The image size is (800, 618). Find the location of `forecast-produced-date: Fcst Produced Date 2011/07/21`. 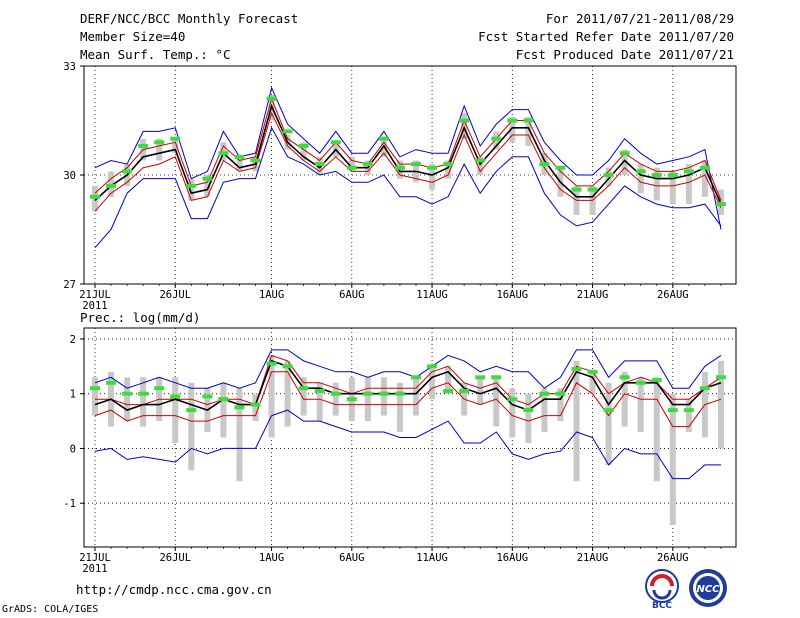

forecast-produced-date: Fcst Produced Date 2011/07/21 is located at coordinates (624, 54).